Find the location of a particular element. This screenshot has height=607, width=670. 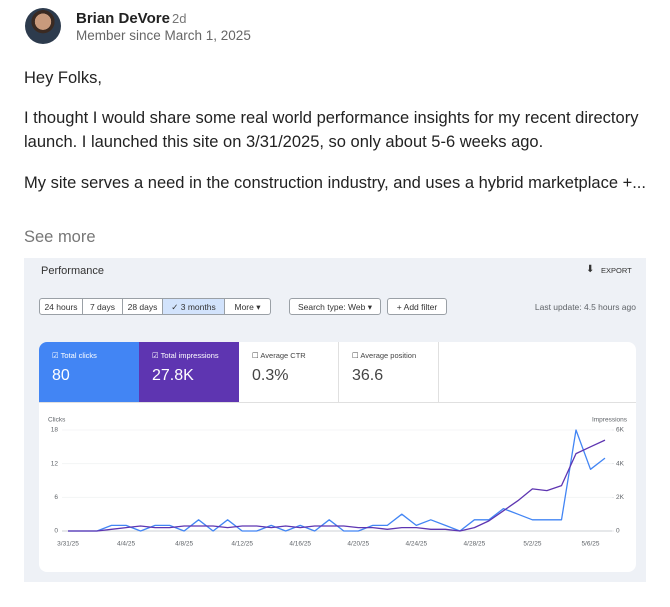

add-filter-button: + Add filter is located at coordinates (417, 306).